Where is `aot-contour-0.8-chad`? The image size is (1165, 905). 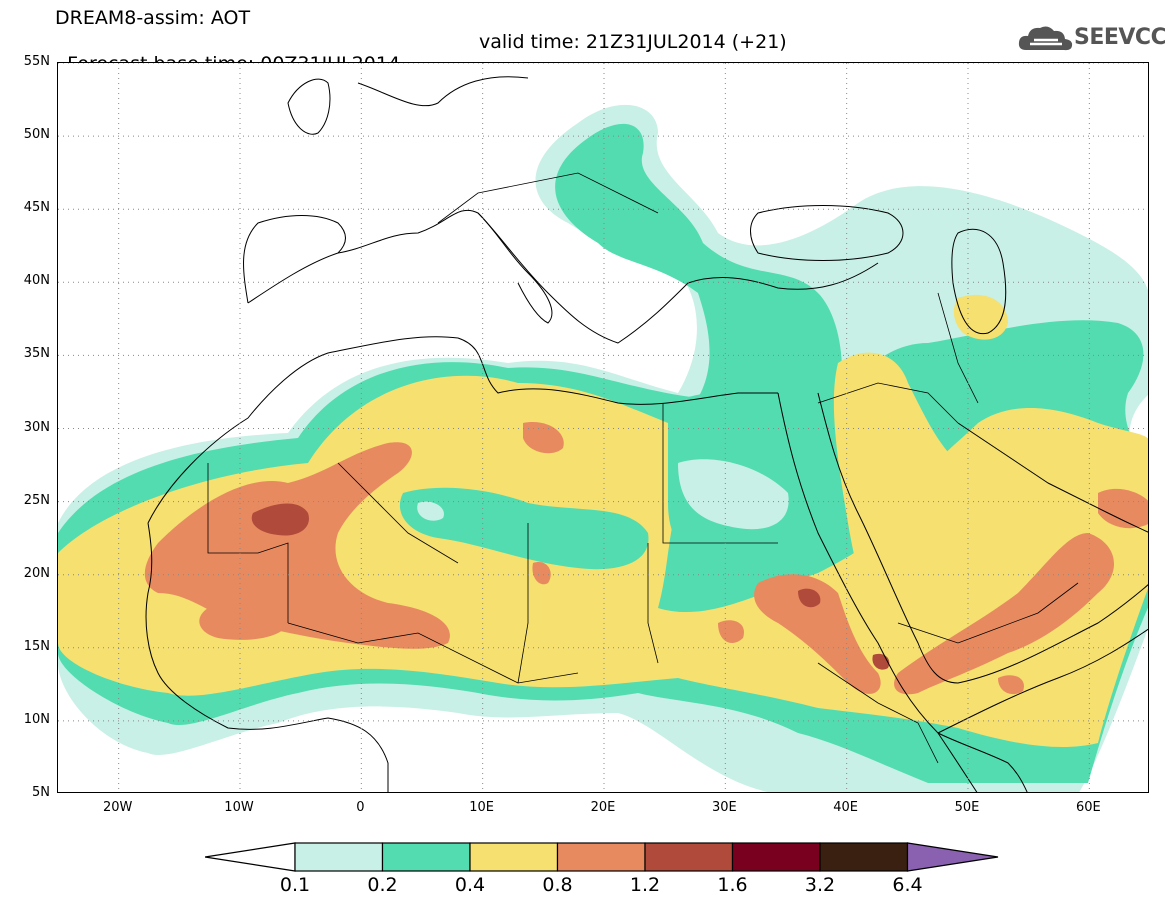 aot-contour-0.8-chad is located at coordinates (541, 573).